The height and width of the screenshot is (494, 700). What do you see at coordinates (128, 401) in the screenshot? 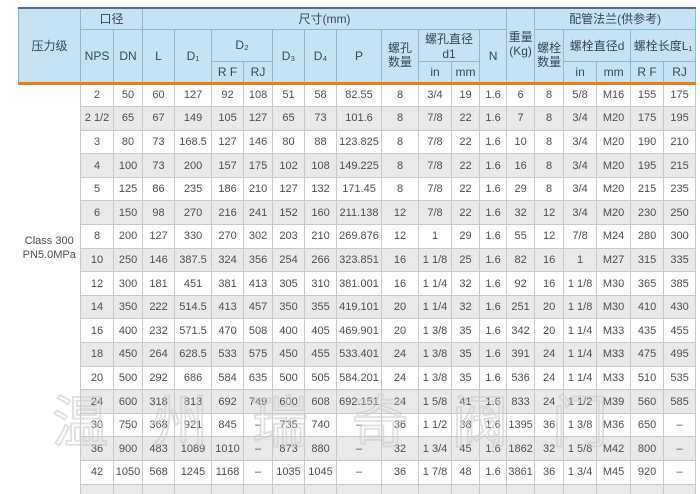
I see `cell: 600` at bounding box center [128, 401].